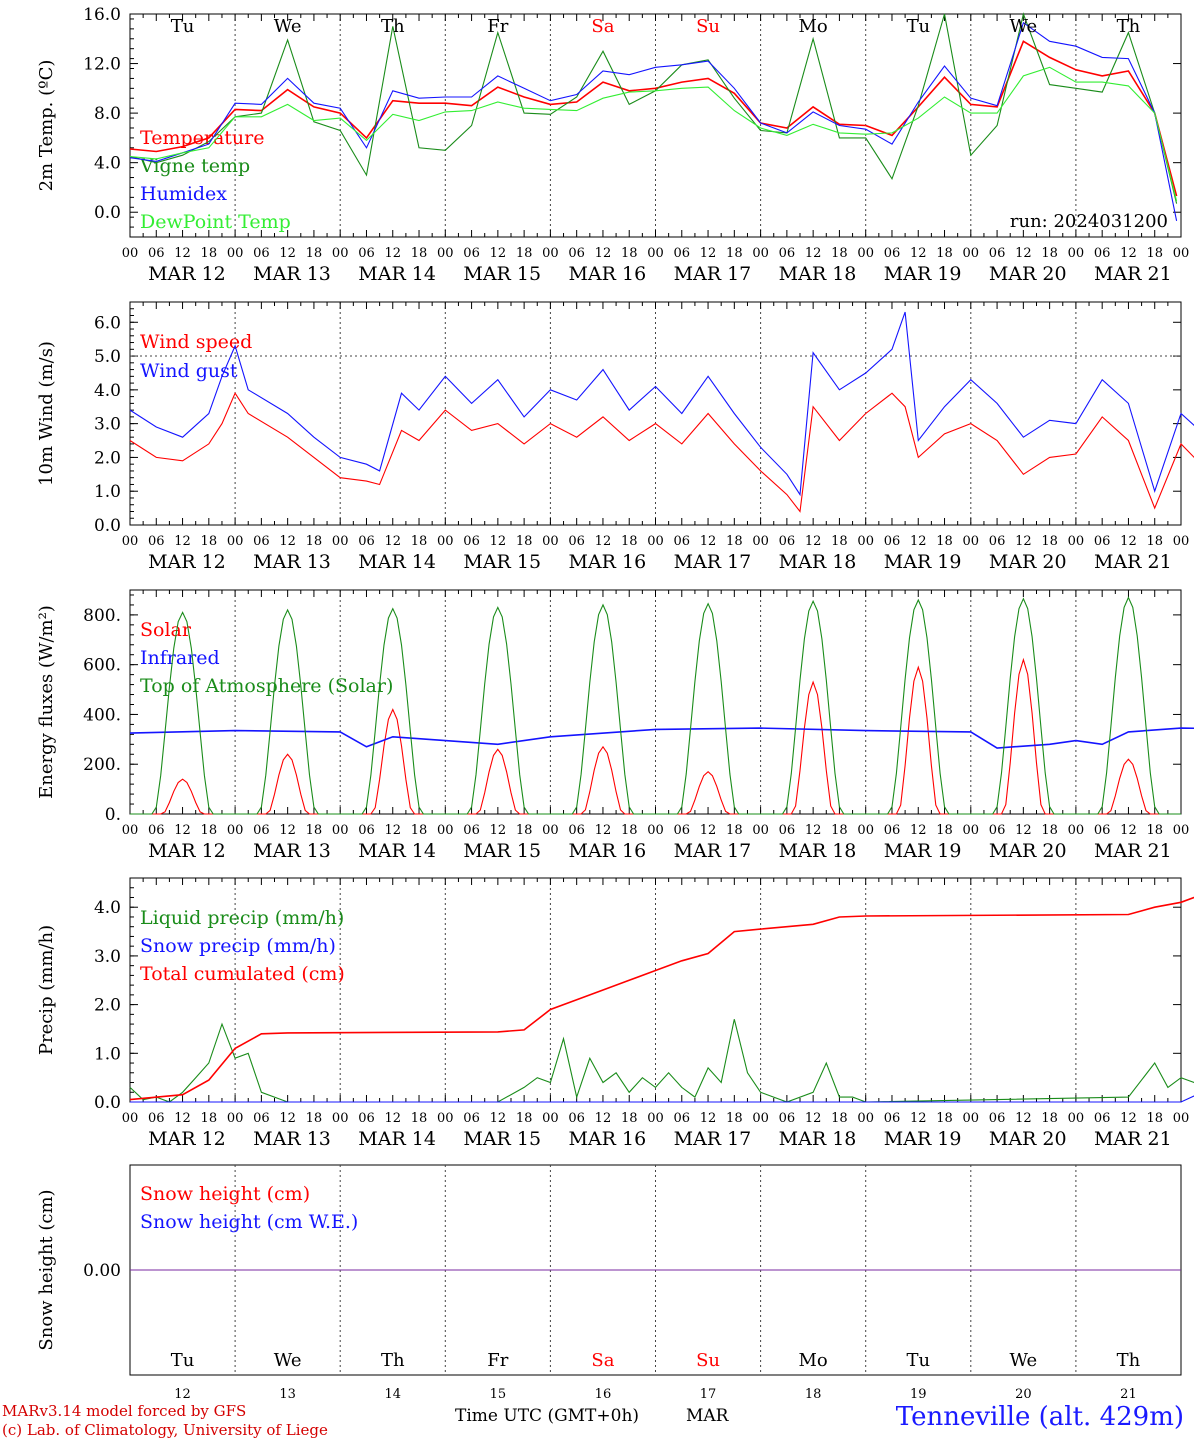 The width and height of the screenshot is (1194, 1440). Describe the element at coordinates (1028, 851) in the screenshot. I see `date-label: MAR 20` at that location.